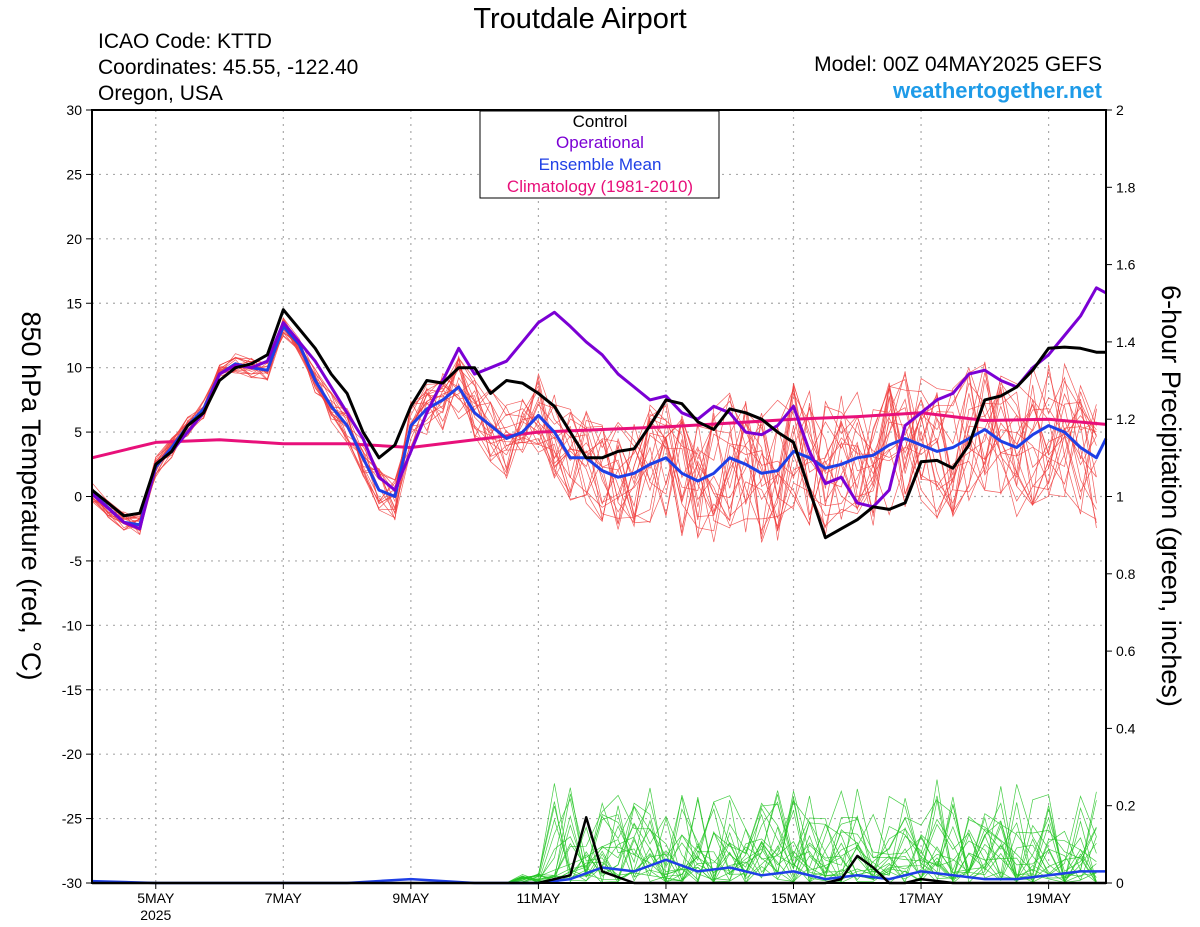 This screenshot has width=1200, height=927. What do you see at coordinates (1126, 342) in the screenshot?
I see `right-tick-label: 1.4` at bounding box center [1126, 342].